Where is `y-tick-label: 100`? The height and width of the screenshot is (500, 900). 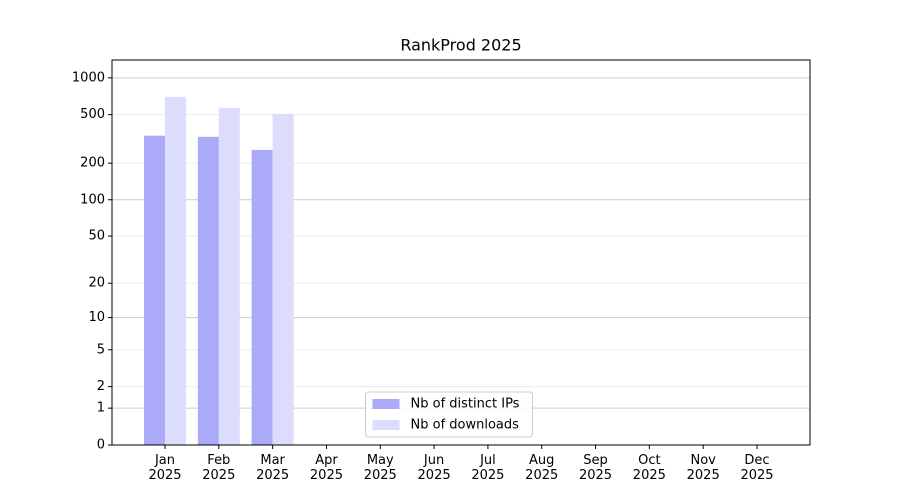 y-tick-label: 100 is located at coordinates (92, 199).